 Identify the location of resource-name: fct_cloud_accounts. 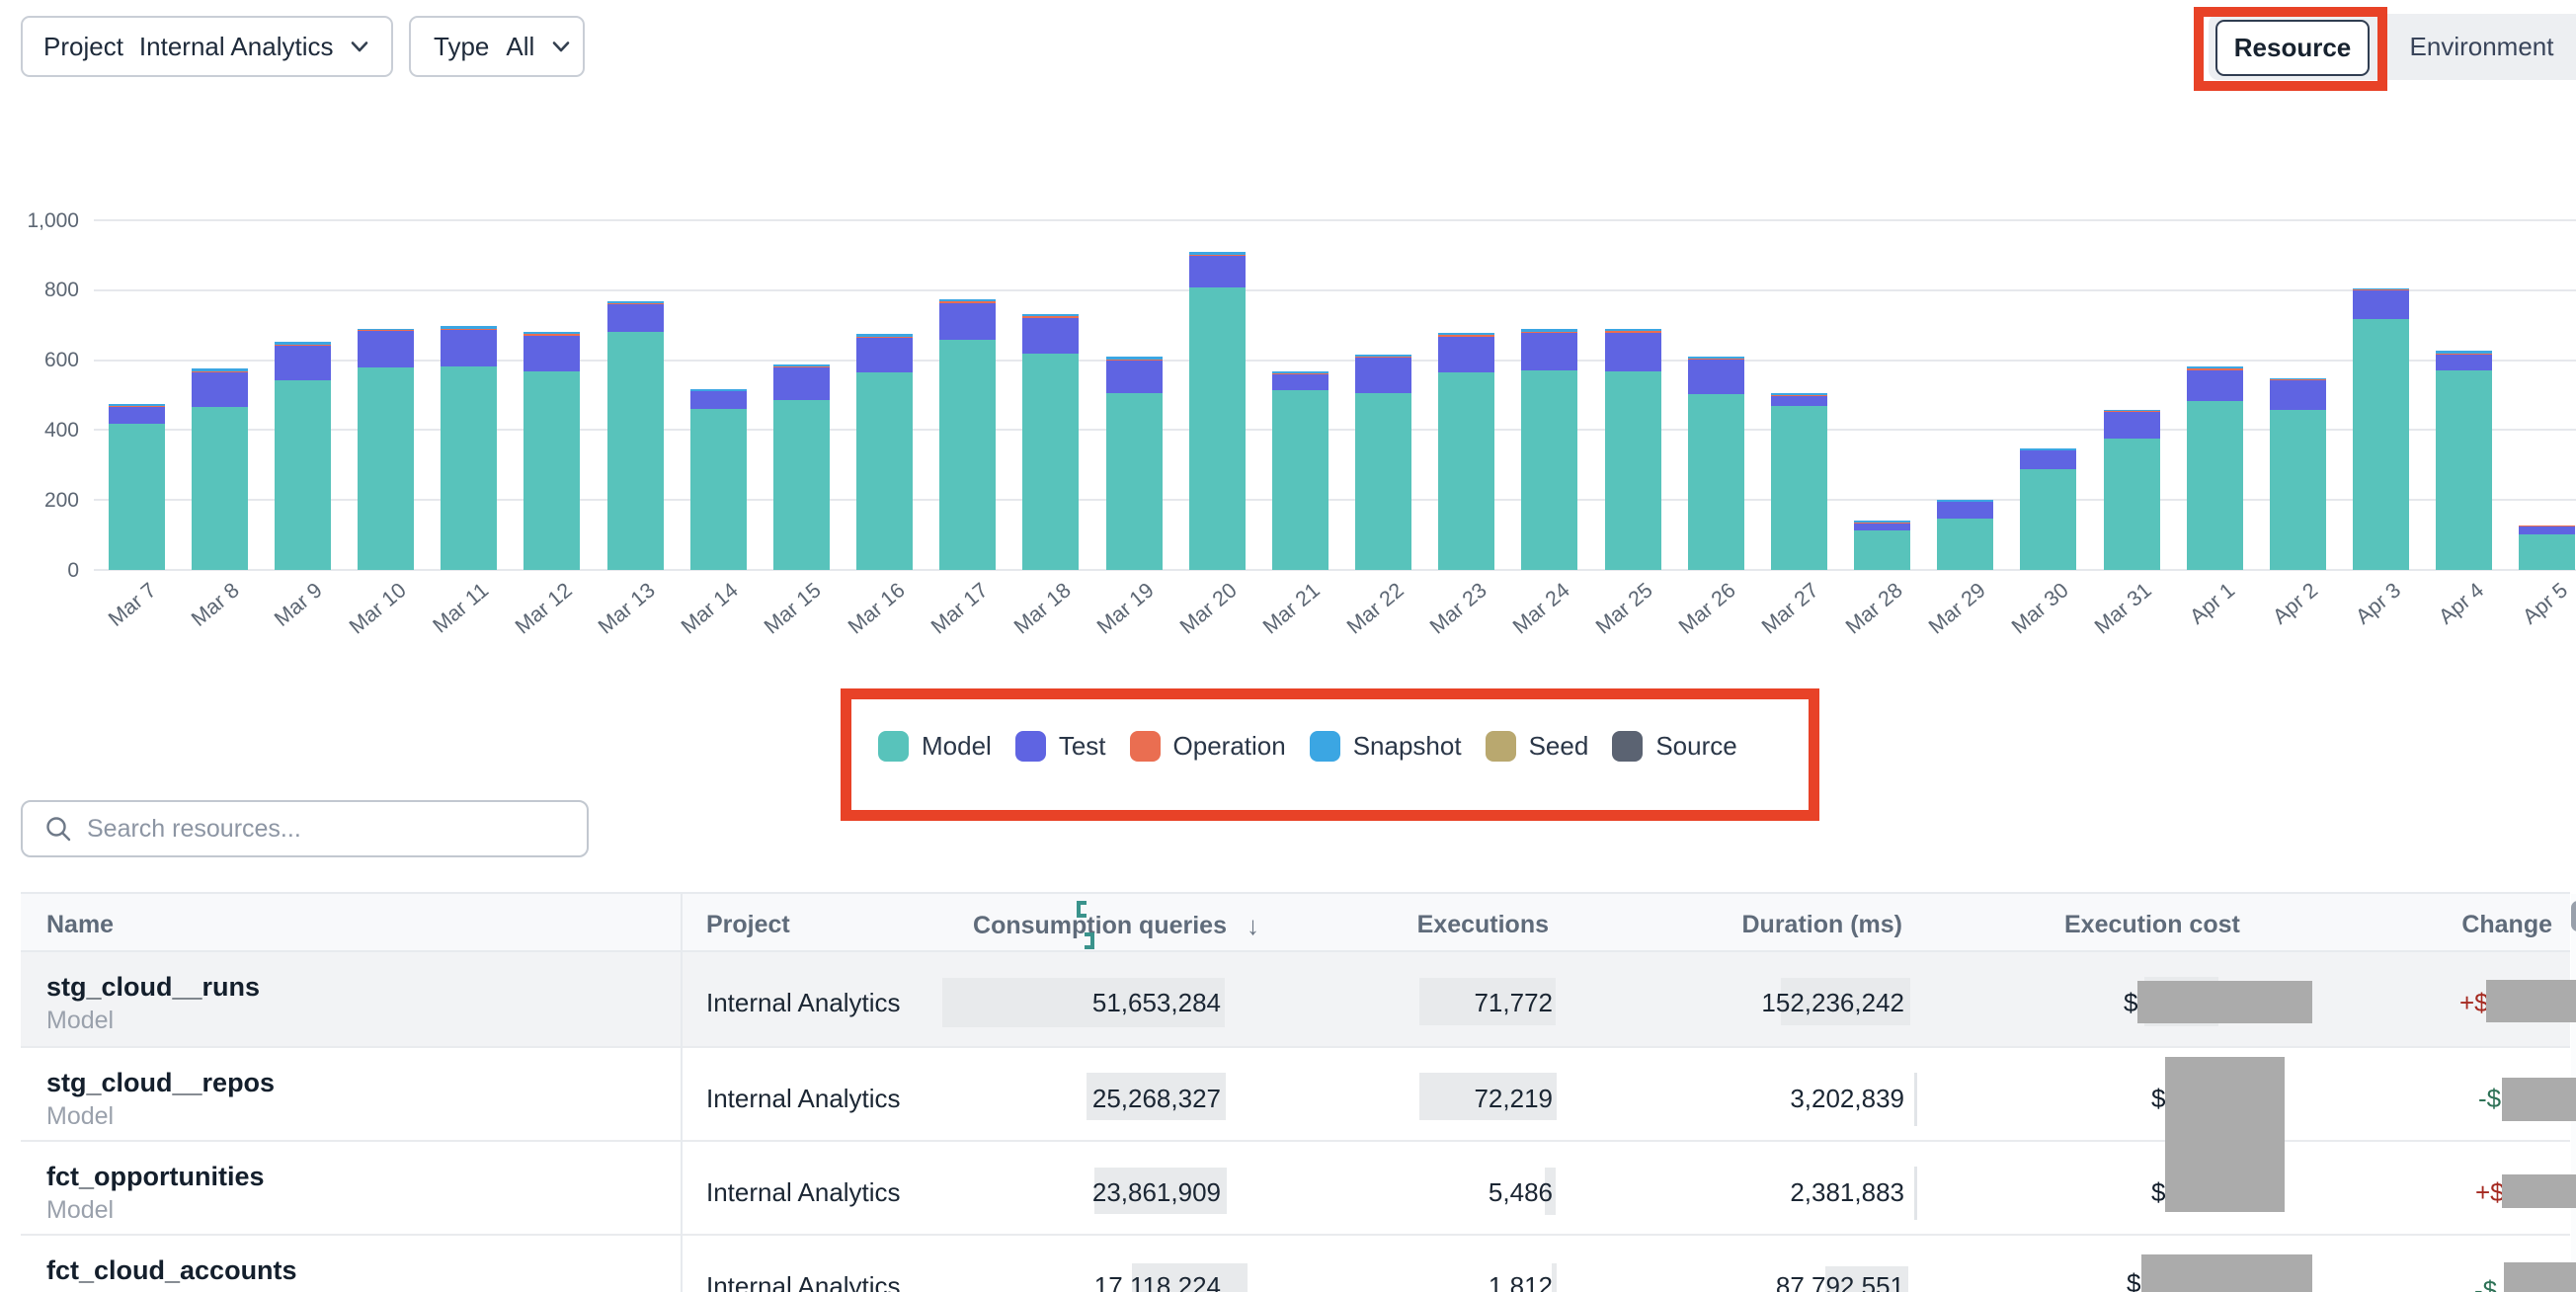
(171, 1270).